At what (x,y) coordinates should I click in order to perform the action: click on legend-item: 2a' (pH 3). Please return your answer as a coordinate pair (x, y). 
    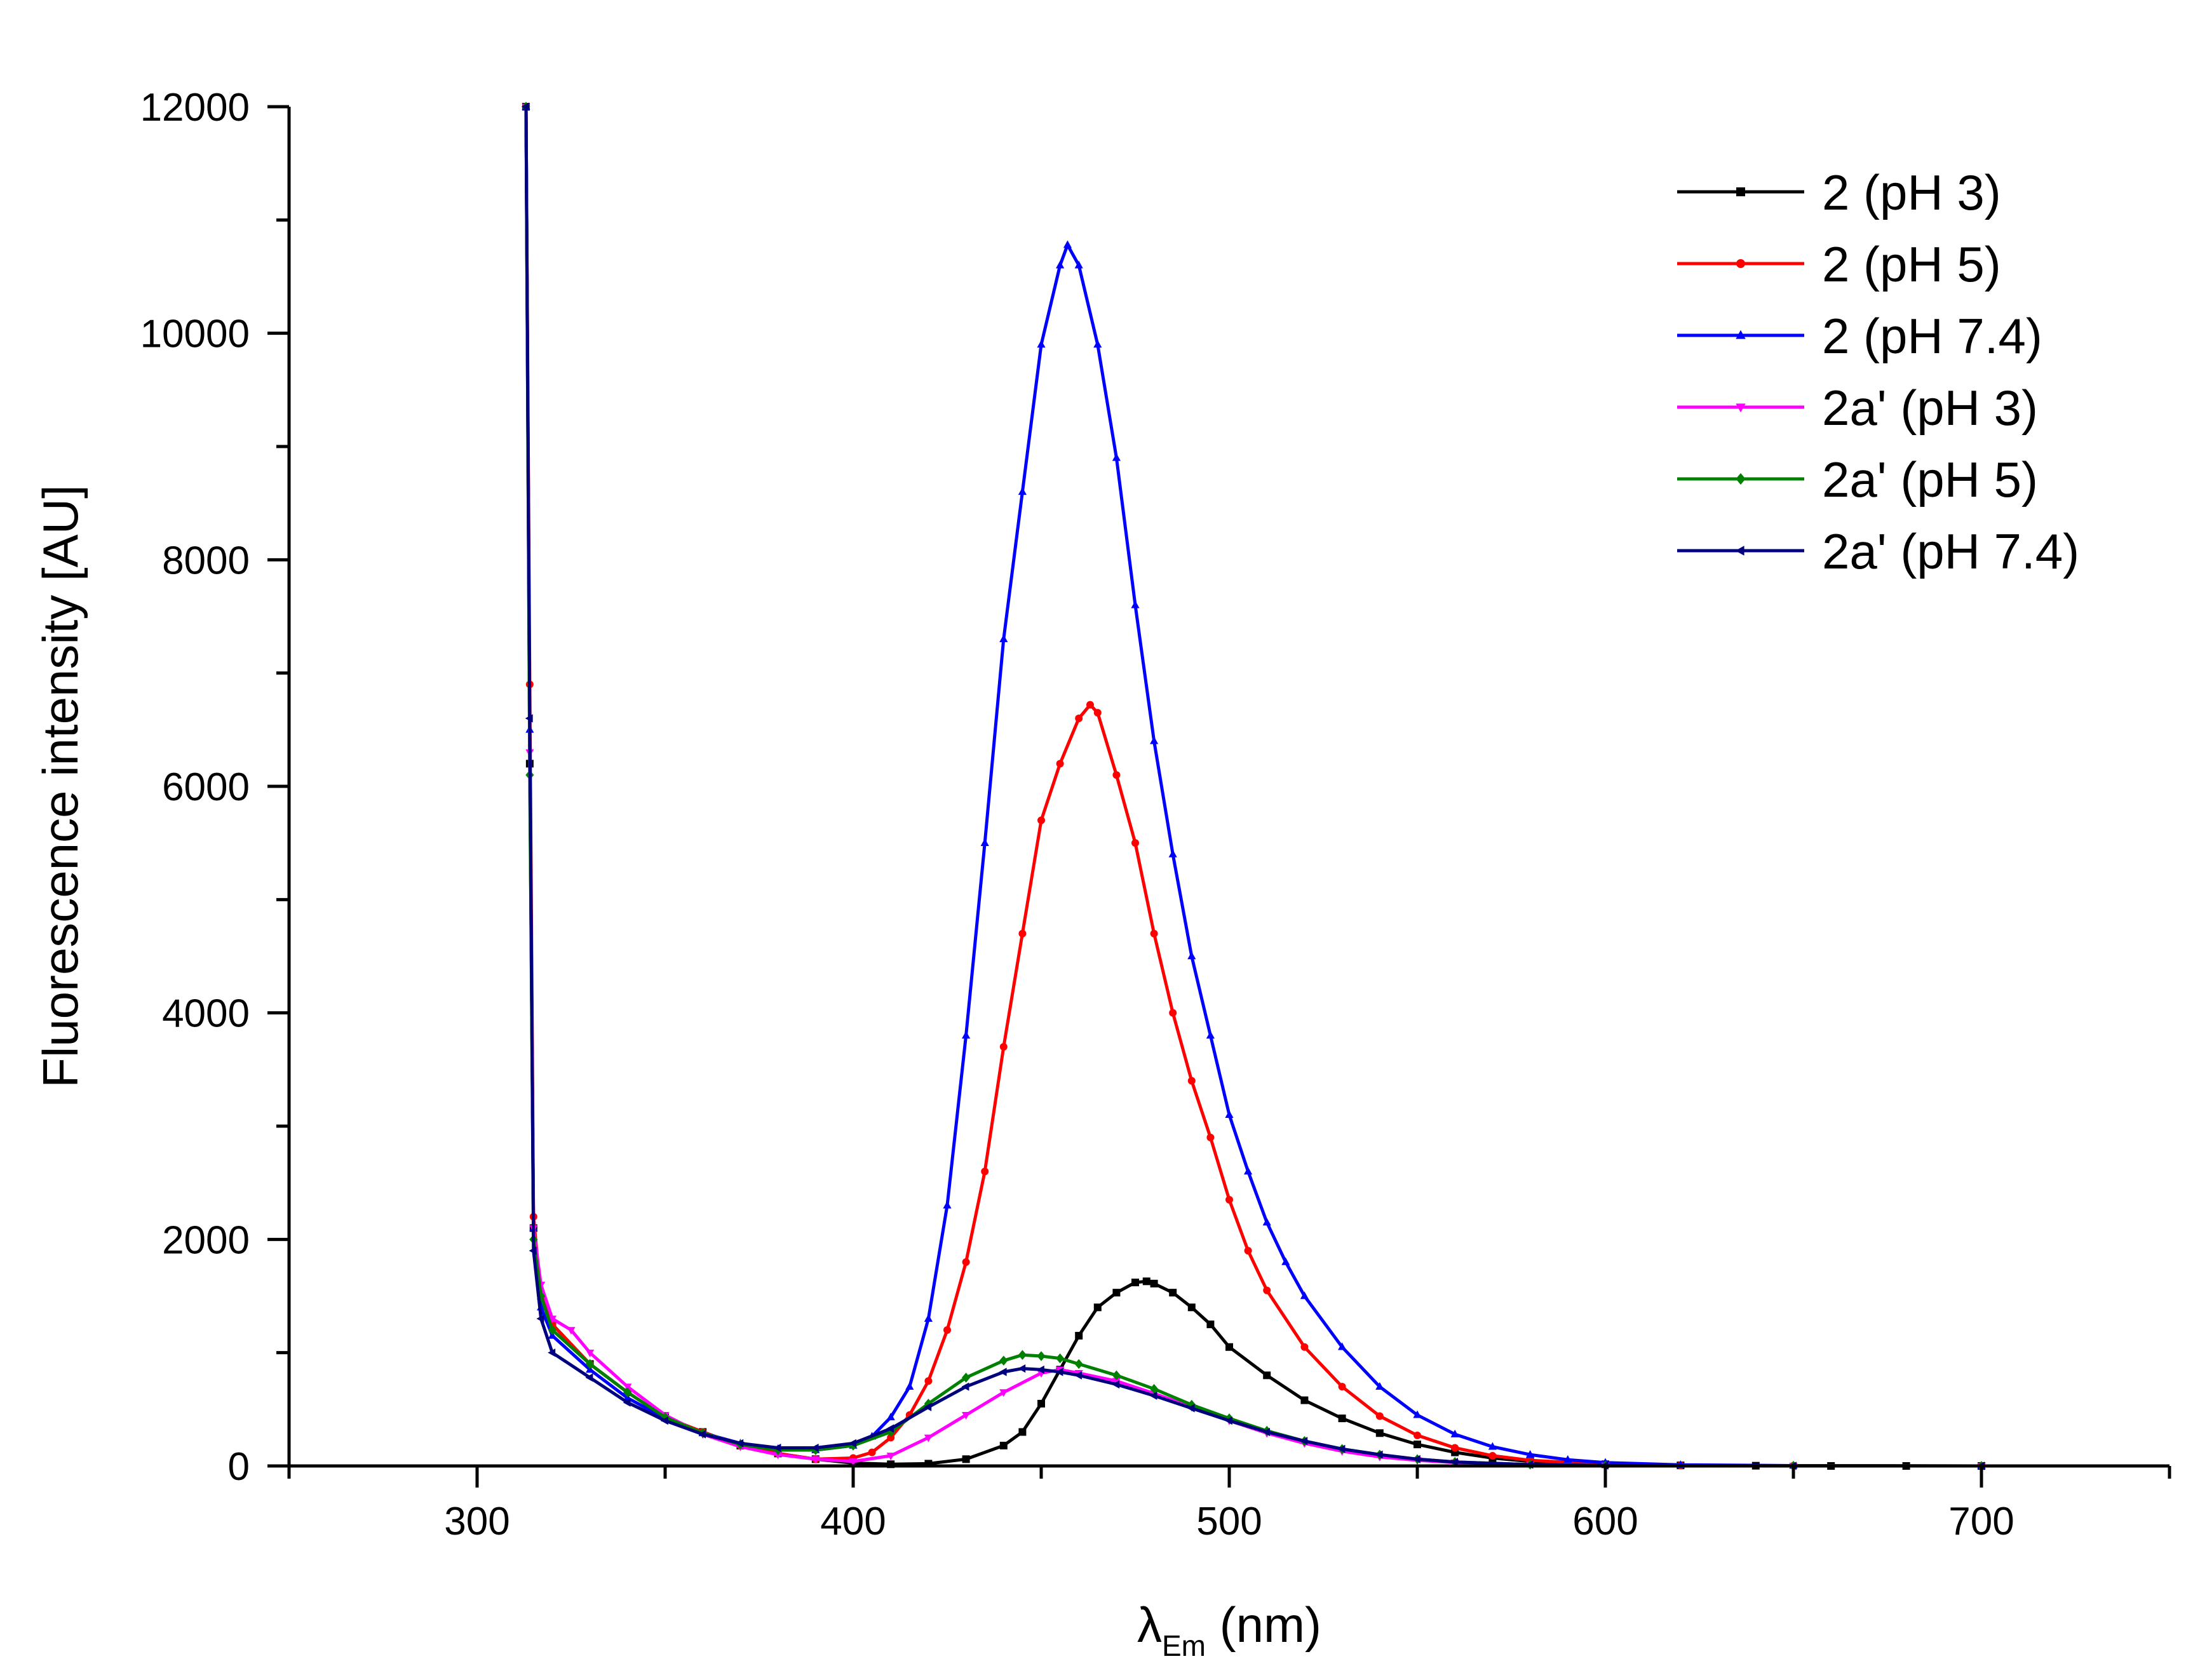
    Looking at the image, I should click on (1857, 408).